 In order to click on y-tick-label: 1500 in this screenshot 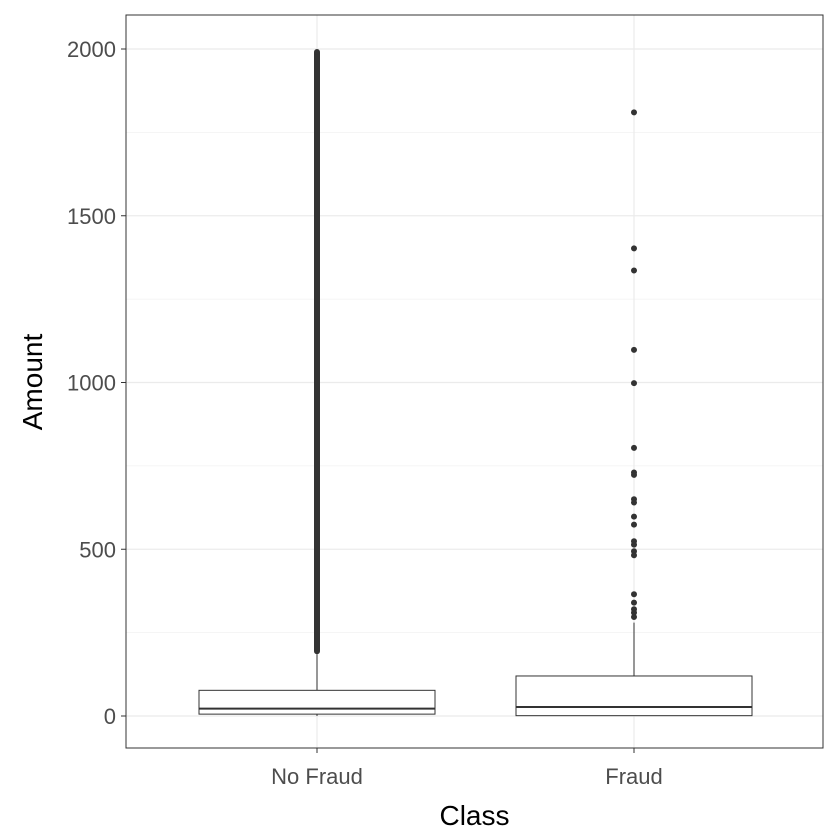, I will do `click(91, 216)`.